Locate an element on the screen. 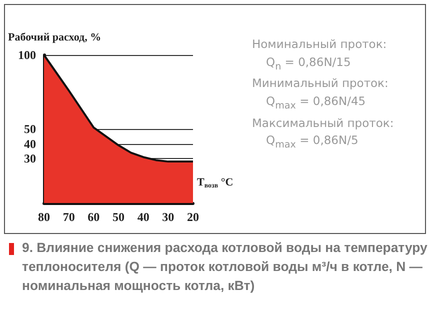 Image resolution: width=438 pixels, height=333 pixels. x-tick-label: 20 is located at coordinates (193, 217).